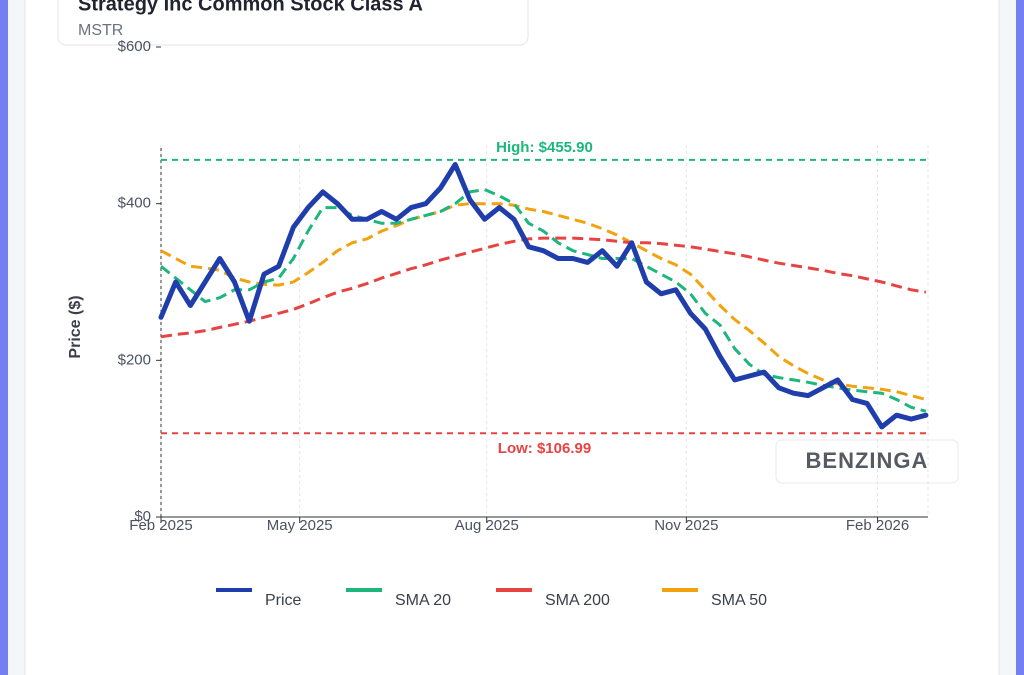 The height and width of the screenshot is (675, 1024). What do you see at coordinates (134, 46) in the screenshot?
I see `y-tick-label: $600` at bounding box center [134, 46].